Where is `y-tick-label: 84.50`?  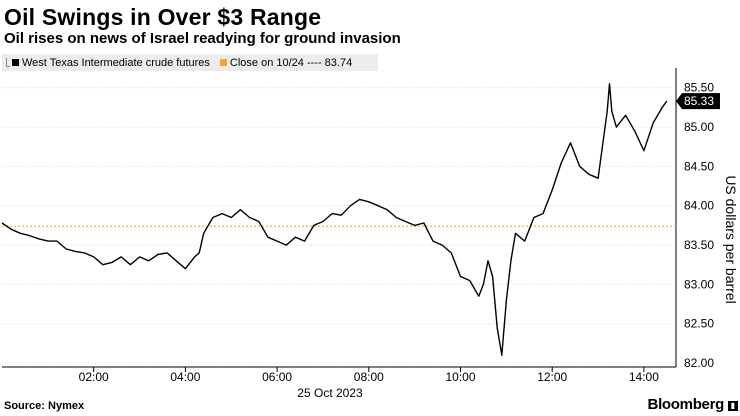 y-tick-label: 84.50 is located at coordinates (699, 166).